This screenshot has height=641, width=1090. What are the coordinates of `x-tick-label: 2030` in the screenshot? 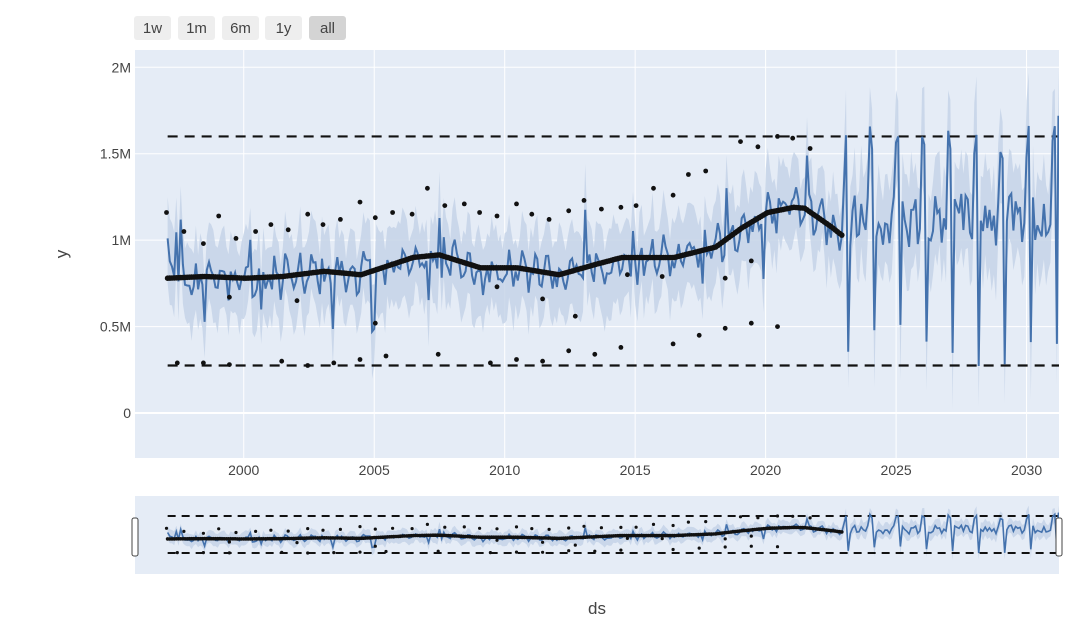 It's located at (1026, 470).